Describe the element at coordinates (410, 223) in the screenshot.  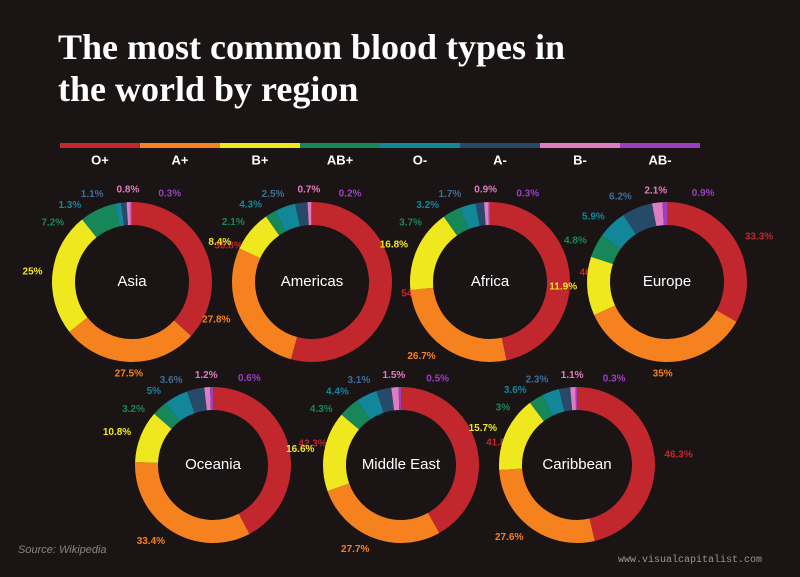
I see `value-label: 3.7%` at that location.